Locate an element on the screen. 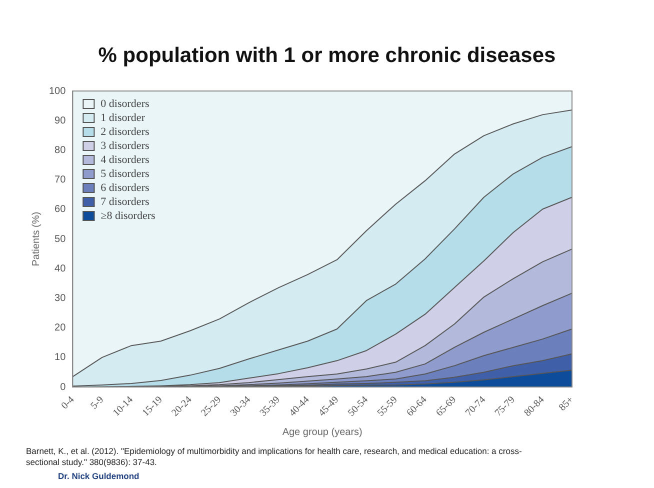  x-tick-label: 5-9 is located at coordinates (97, 403).